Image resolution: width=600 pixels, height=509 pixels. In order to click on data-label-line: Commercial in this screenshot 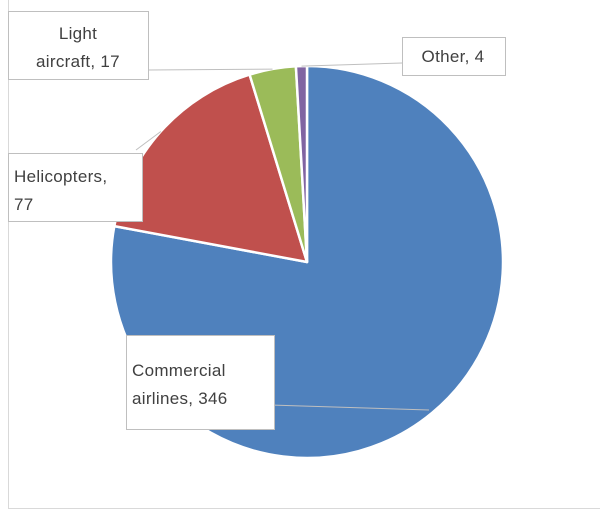, I will do `click(179, 370)`.